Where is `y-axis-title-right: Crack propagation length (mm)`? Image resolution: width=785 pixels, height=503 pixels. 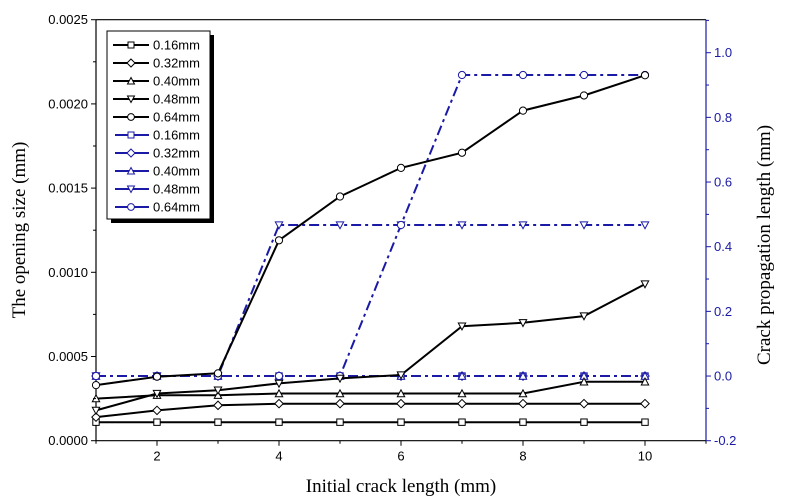 y-axis-title-right: Crack propagation length (mm) is located at coordinates (764, 245).